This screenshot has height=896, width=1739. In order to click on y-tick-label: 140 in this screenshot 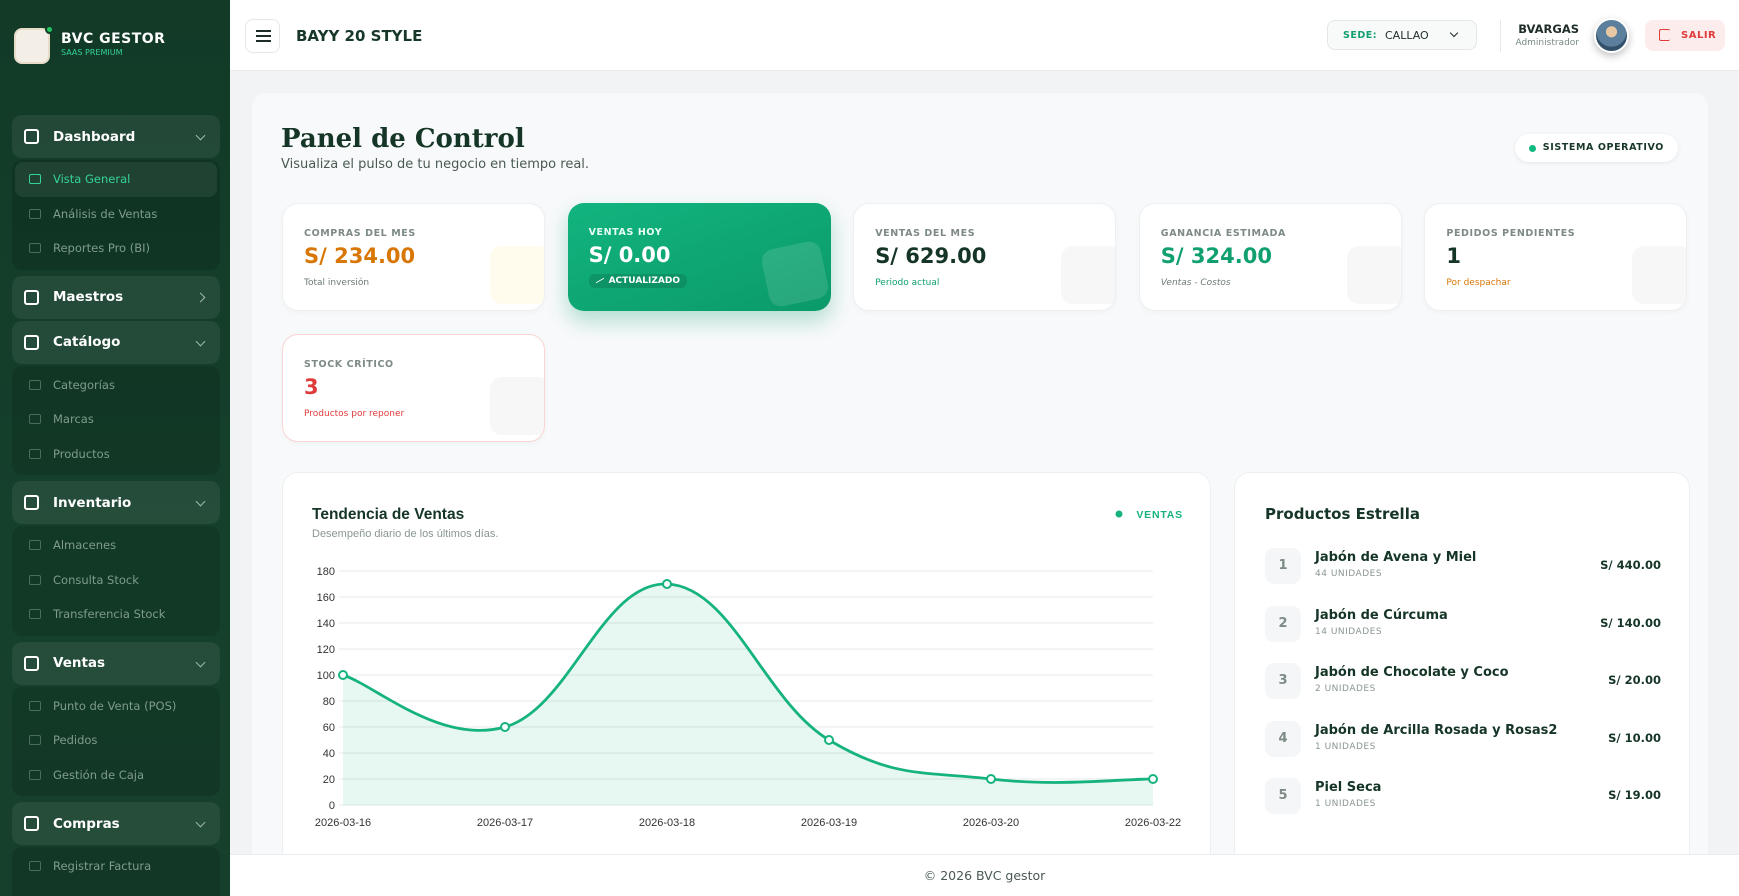, I will do `click(326, 624)`.